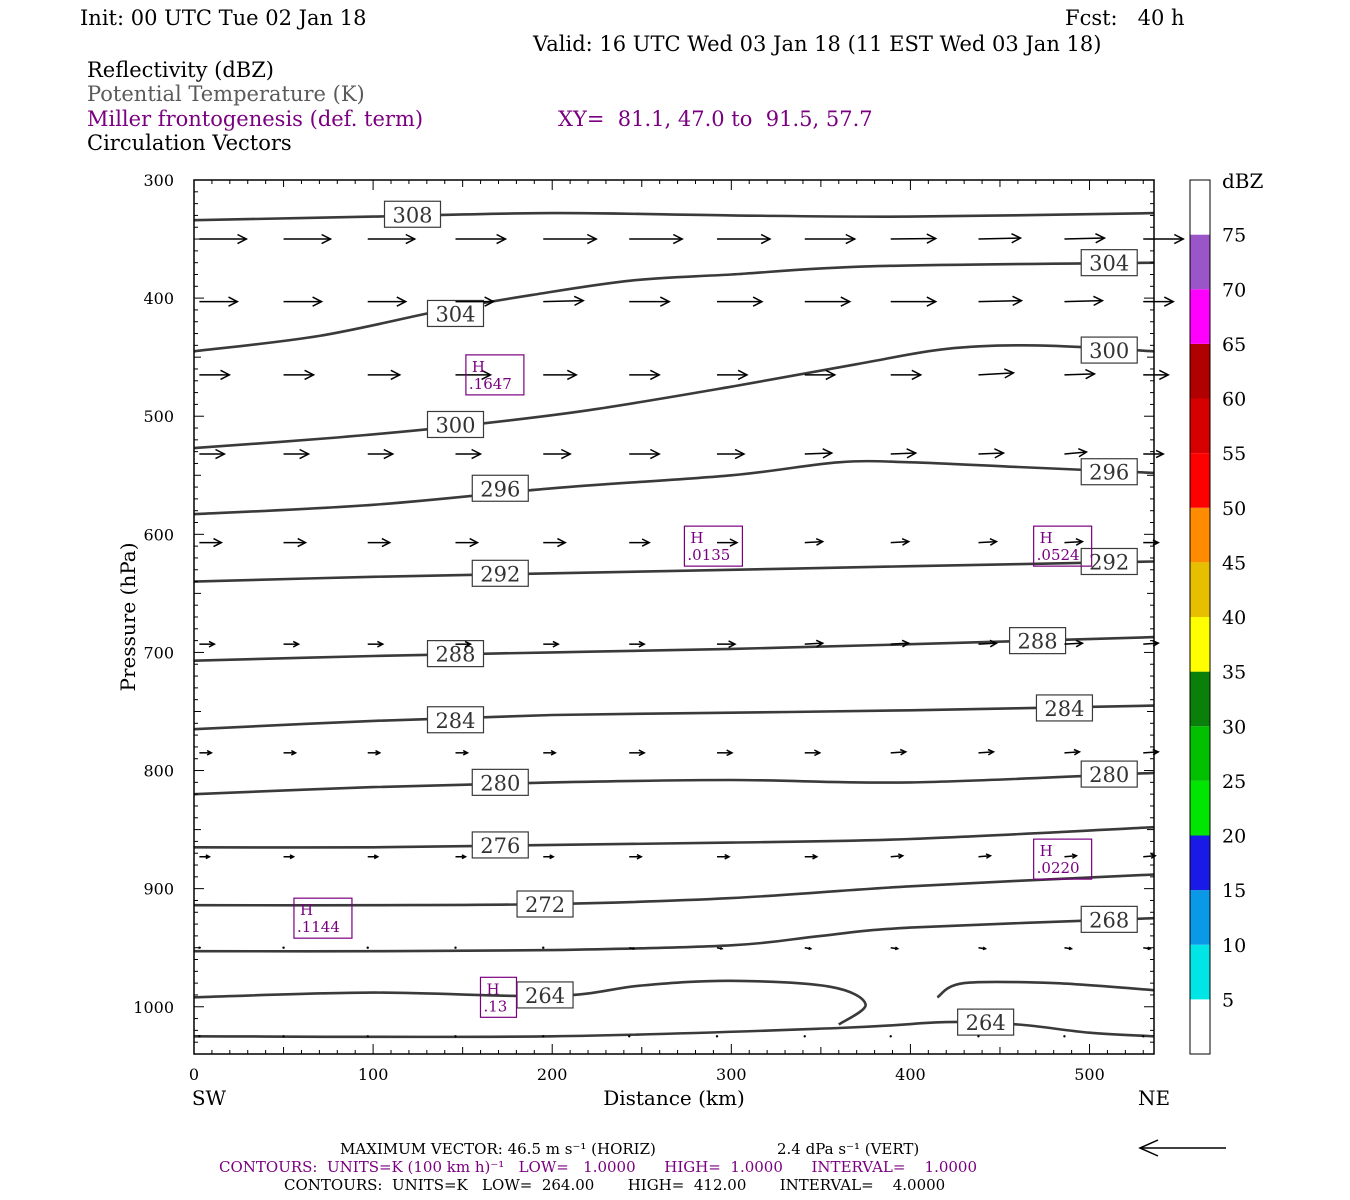 This screenshot has width=1350, height=1200. I want to click on colorbar-tick-label: 45, so click(1234, 563).